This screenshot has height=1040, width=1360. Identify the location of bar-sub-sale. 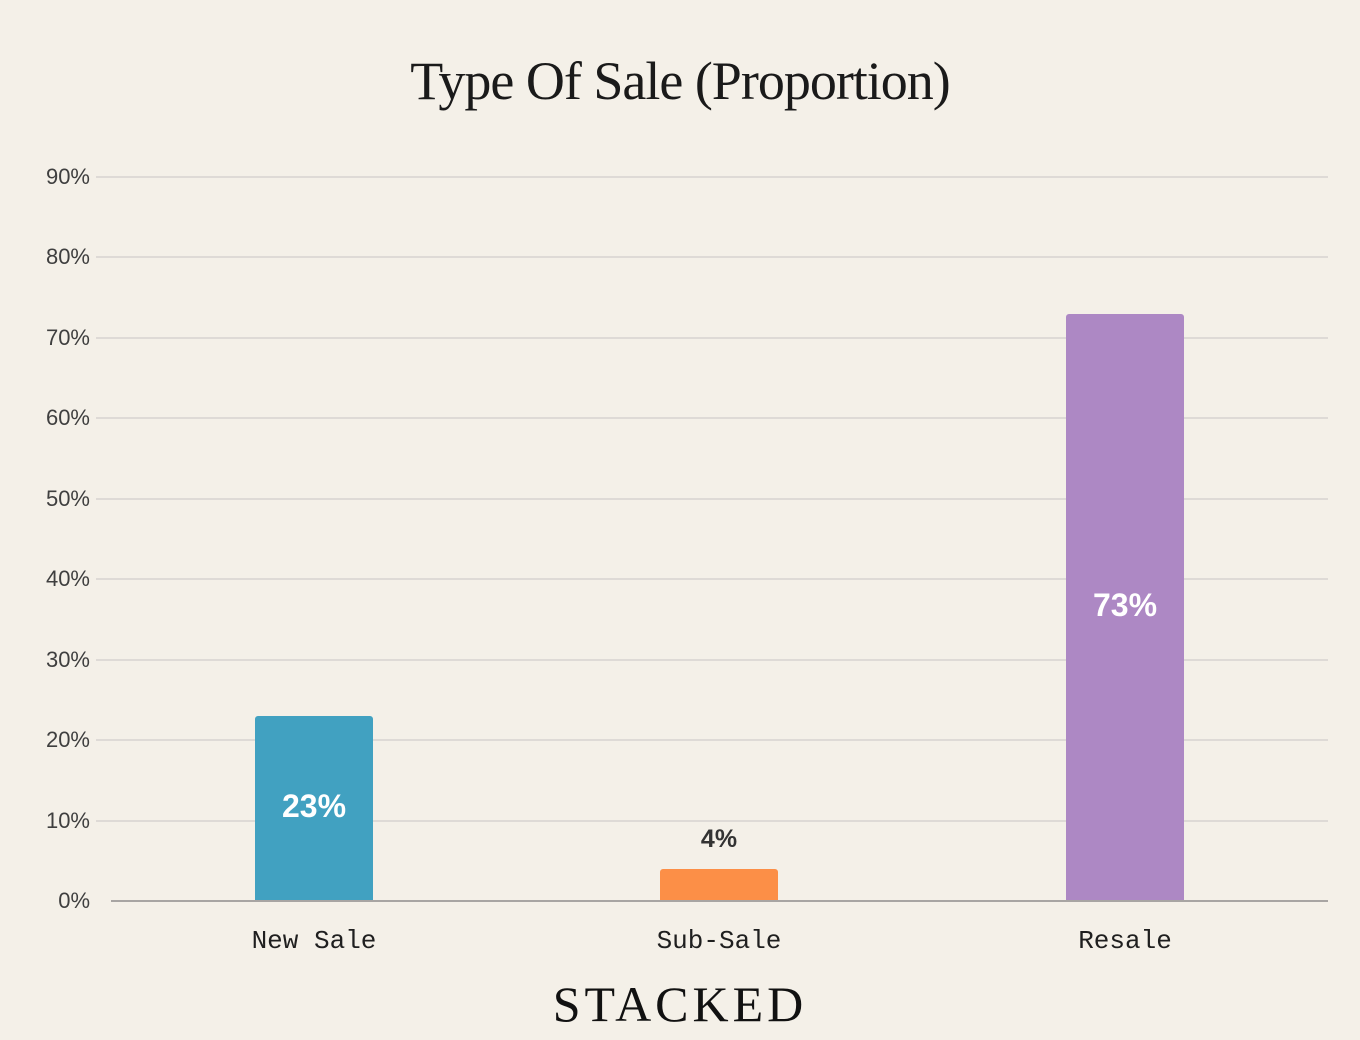
(719, 884).